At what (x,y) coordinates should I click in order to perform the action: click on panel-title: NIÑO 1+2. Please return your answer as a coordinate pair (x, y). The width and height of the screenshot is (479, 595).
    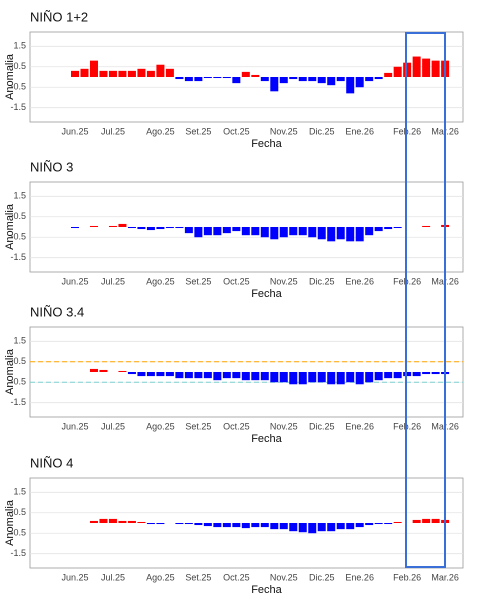
    Looking at the image, I should click on (59, 16).